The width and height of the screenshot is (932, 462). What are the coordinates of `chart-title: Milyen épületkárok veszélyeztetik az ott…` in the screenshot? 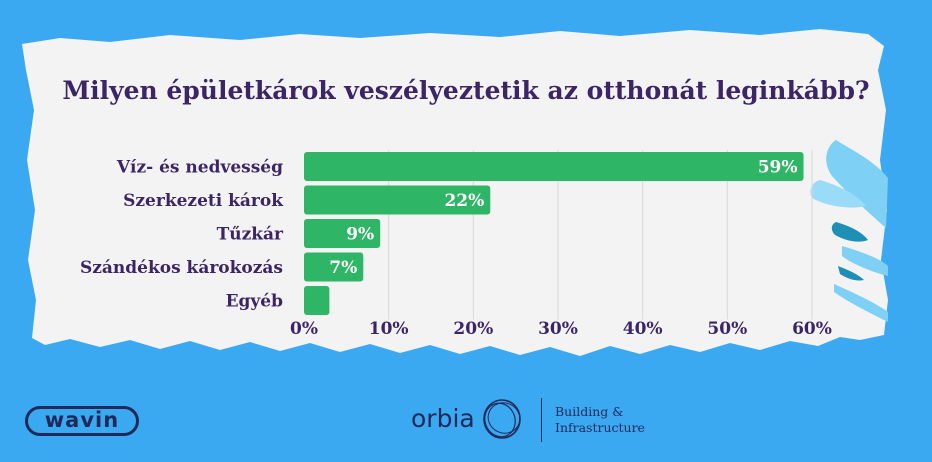 It's located at (466, 90).